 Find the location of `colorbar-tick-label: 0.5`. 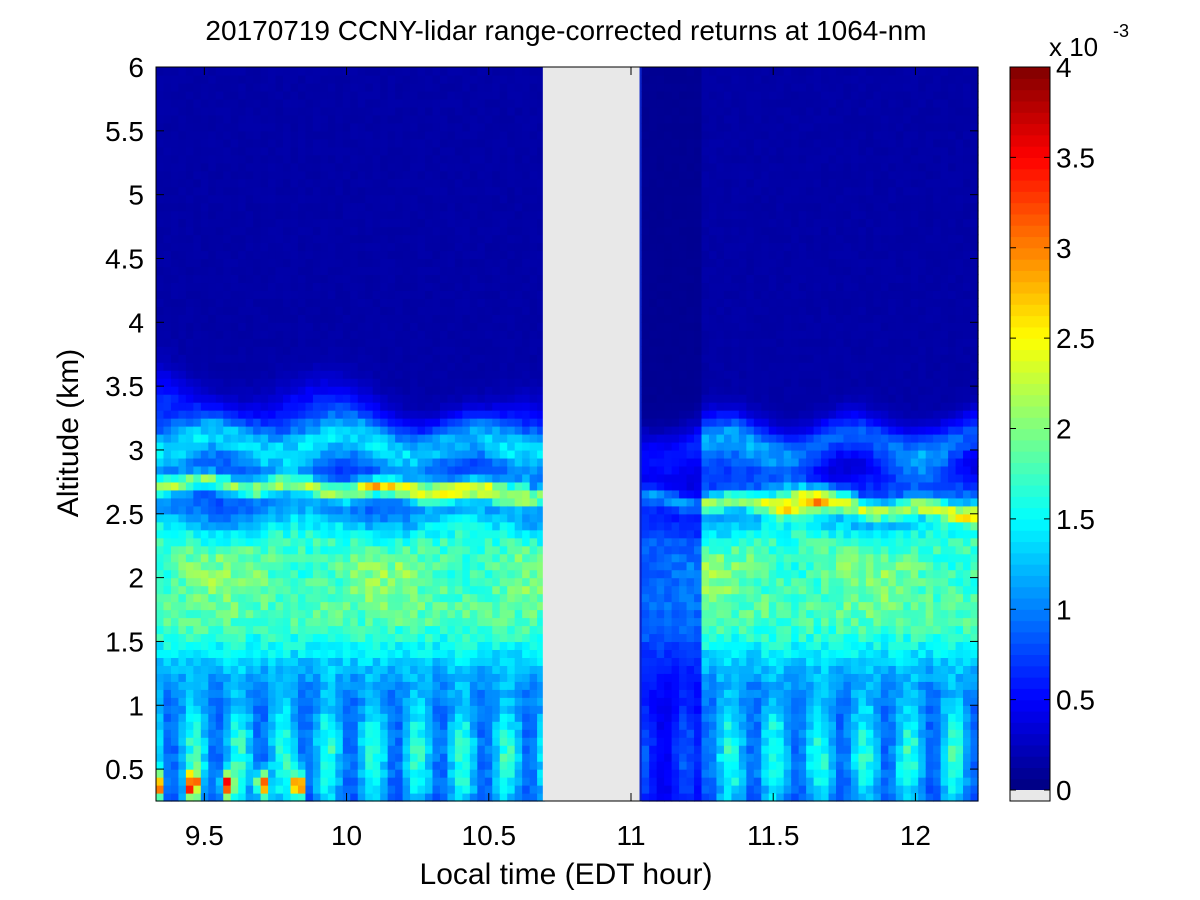

colorbar-tick-label: 0.5 is located at coordinates (1075, 700).